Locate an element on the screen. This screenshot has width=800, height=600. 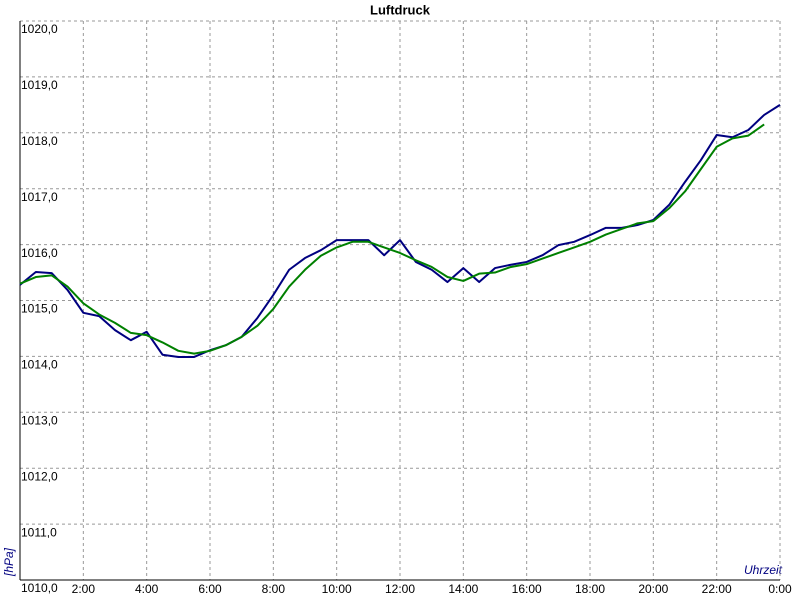
y-tick-label: 1015,0 is located at coordinates (39, 309).